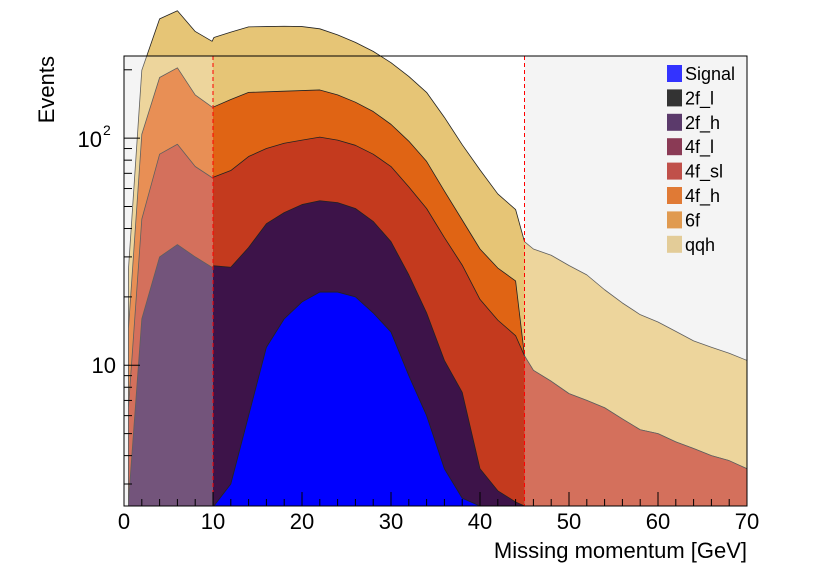 The height and width of the screenshot is (563, 830). I want to click on legend-label-2f-l: 2f_l, so click(699, 98).